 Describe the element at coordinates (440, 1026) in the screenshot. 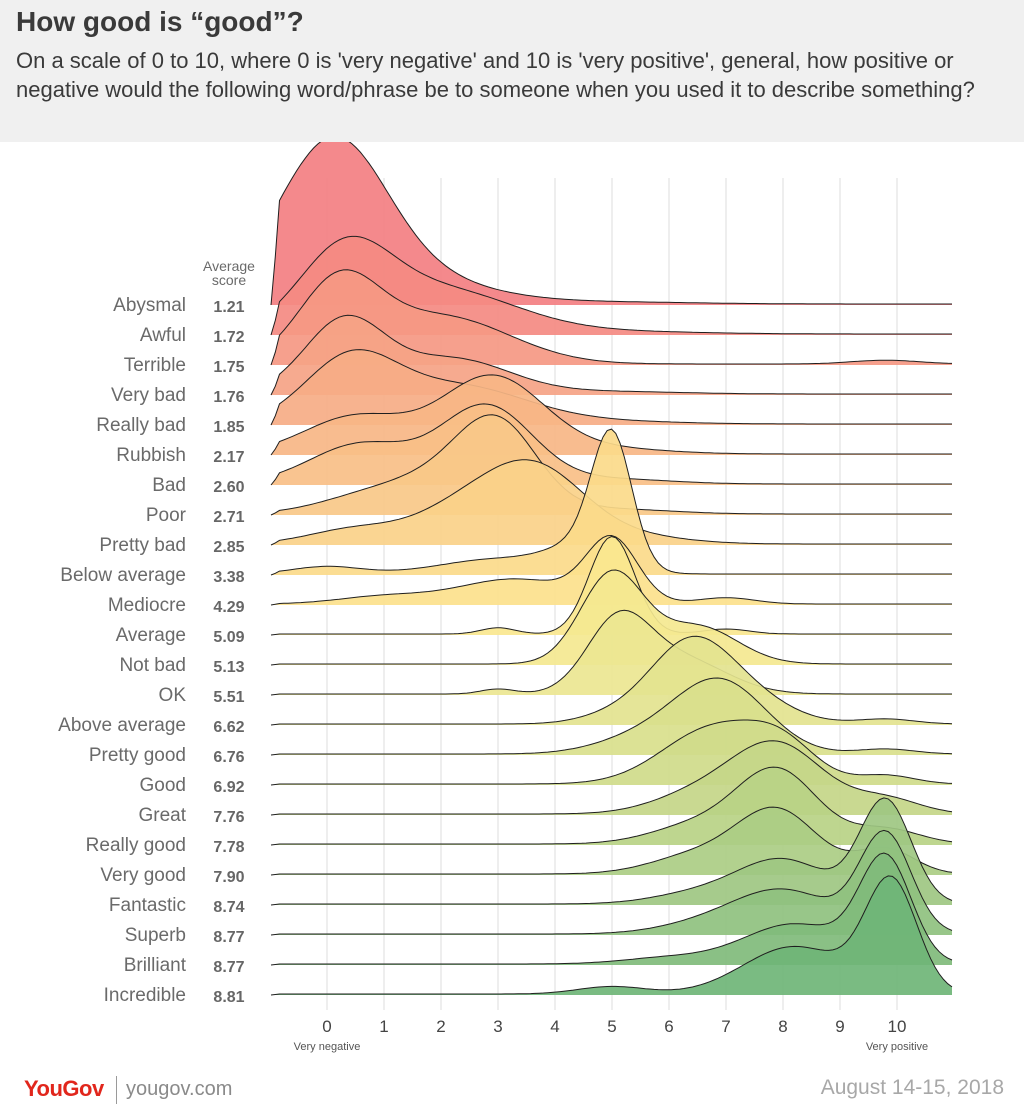

I see `x-tick-label-2: 2` at that location.